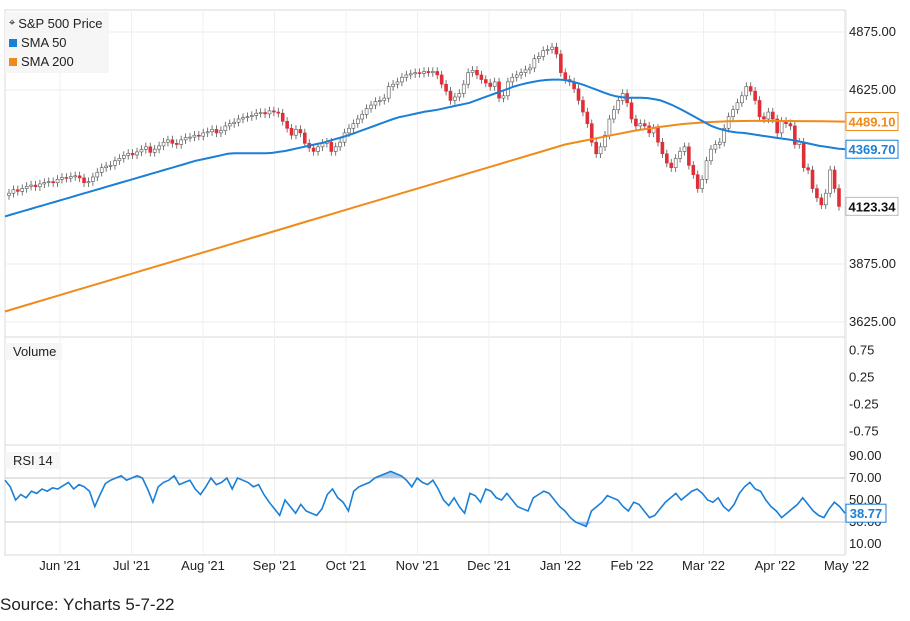 The height and width of the screenshot is (621, 910). I want to click on rsi-line, so click(425, 499).